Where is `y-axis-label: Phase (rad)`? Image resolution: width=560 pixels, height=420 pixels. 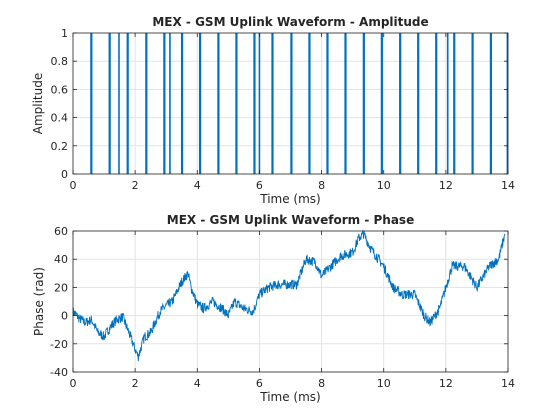
y-axis-label: Phase (rad) is located at coordinates (39, 301).